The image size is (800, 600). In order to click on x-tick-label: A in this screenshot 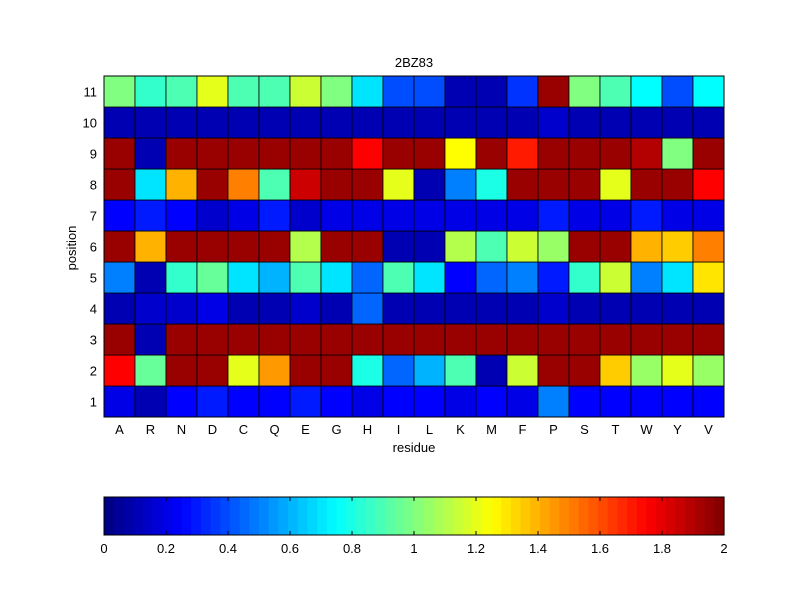, I will do `click(119, 429)`.